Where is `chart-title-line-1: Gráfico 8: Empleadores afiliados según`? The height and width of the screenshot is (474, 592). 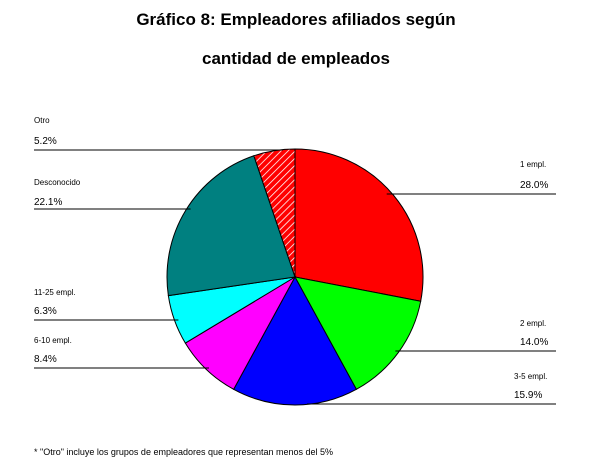
chart-title-line-1: Gráfico 8: Empleadores afiliados según is located at coordinates (296, 19).